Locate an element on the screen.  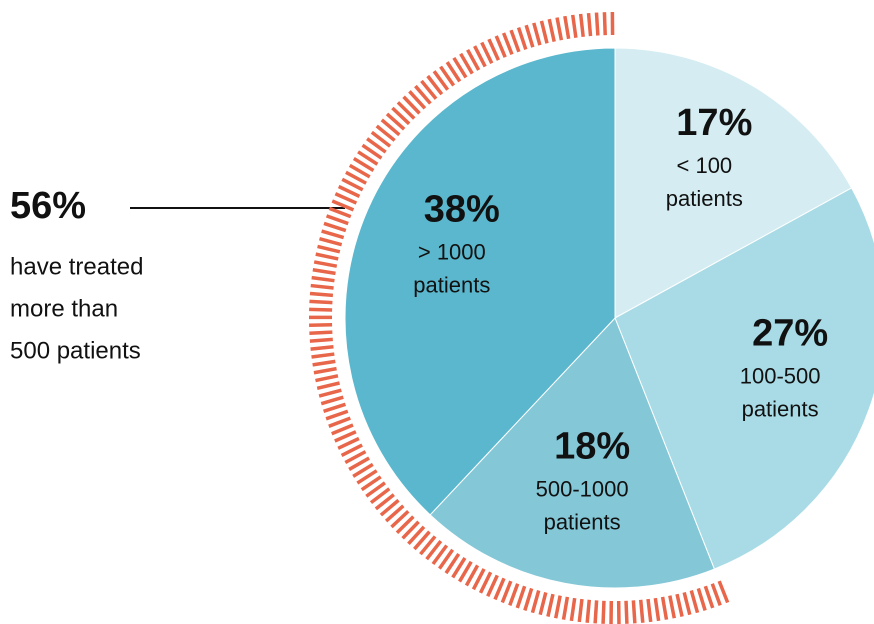
slice-value-label: 18% is located at coordinates (592, 446).